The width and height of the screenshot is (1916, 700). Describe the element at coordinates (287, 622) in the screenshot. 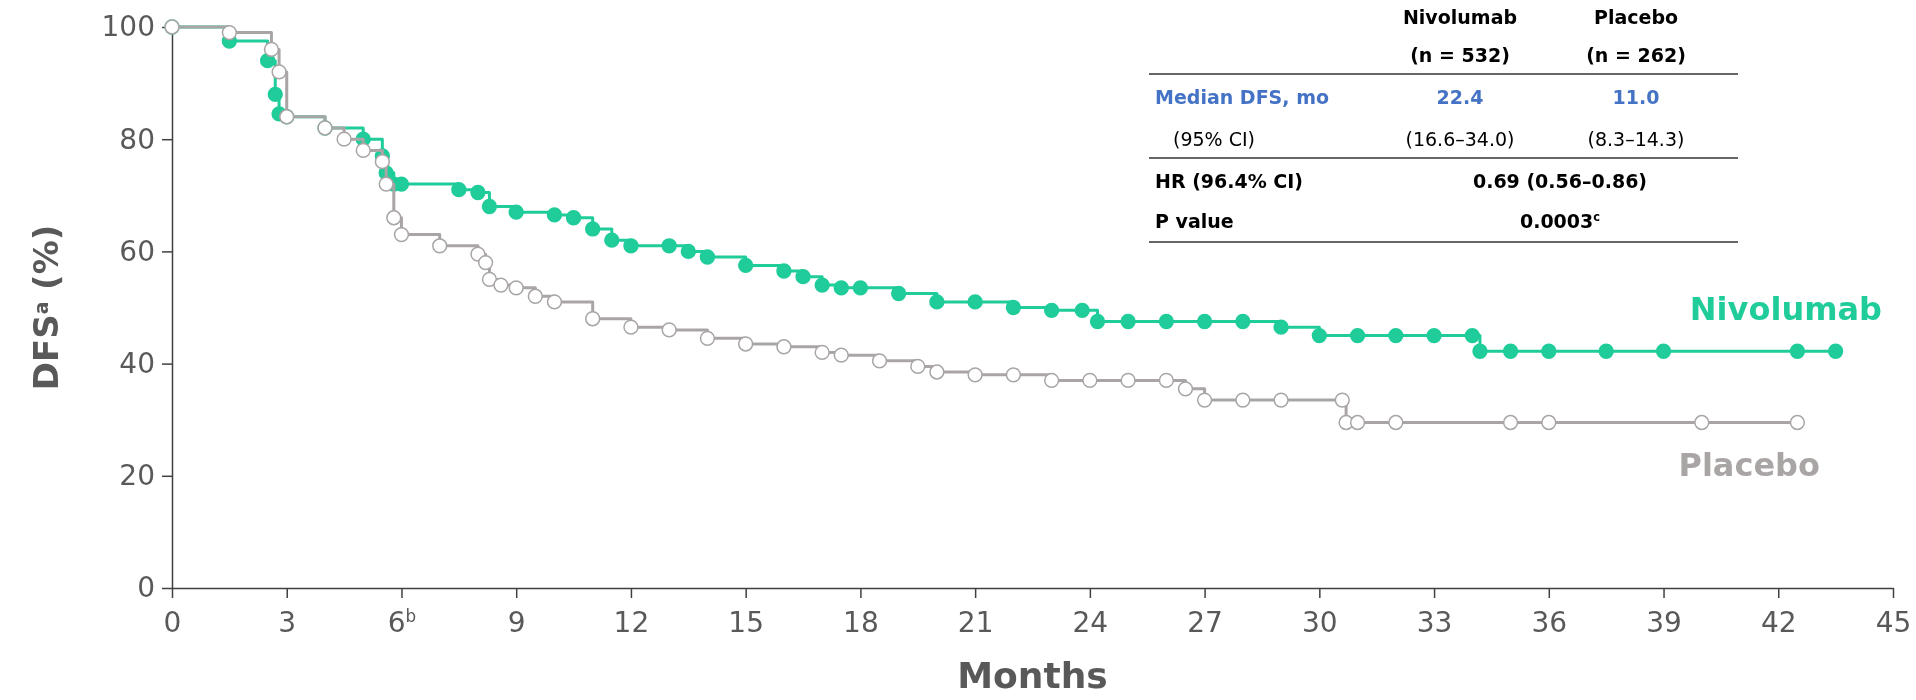

I see `x-tick-label: 3` at that location.